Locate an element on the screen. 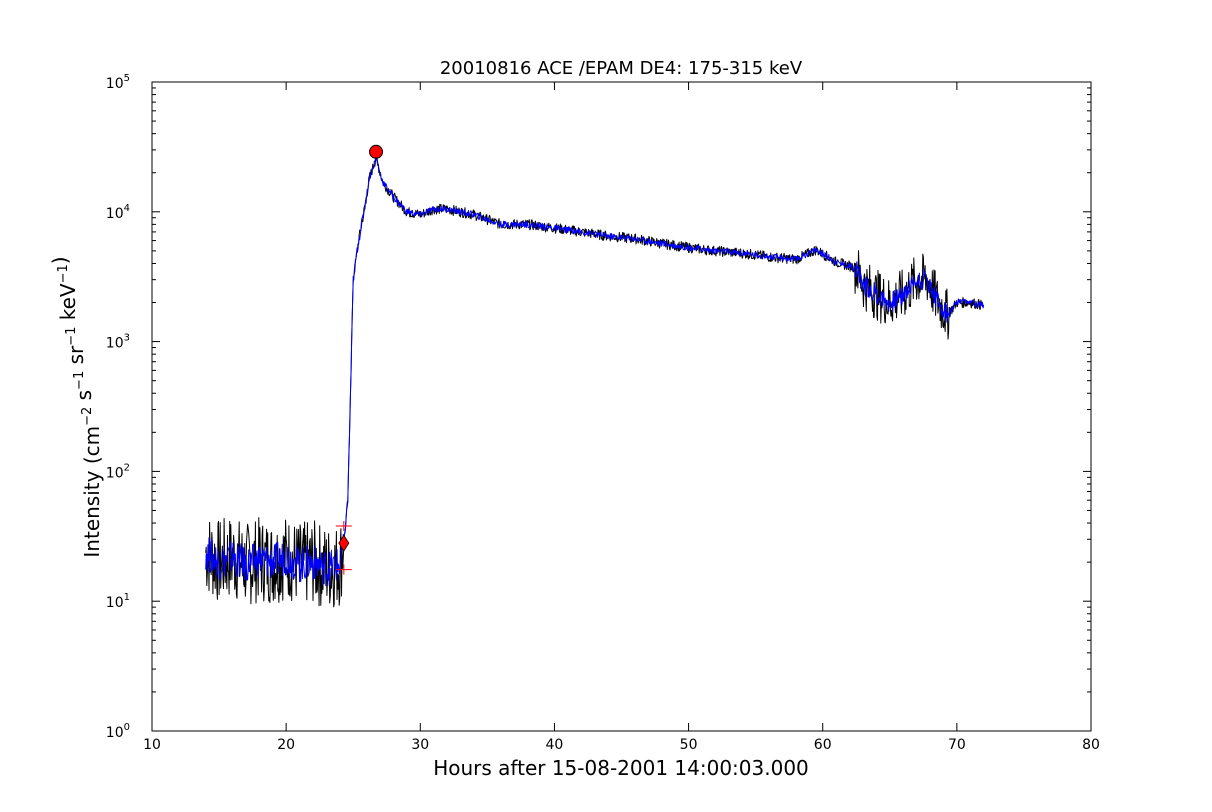 The height and width of the screenshot is (812, 1212). x-tick-label: 80 is located at coordinates (1091, 745).